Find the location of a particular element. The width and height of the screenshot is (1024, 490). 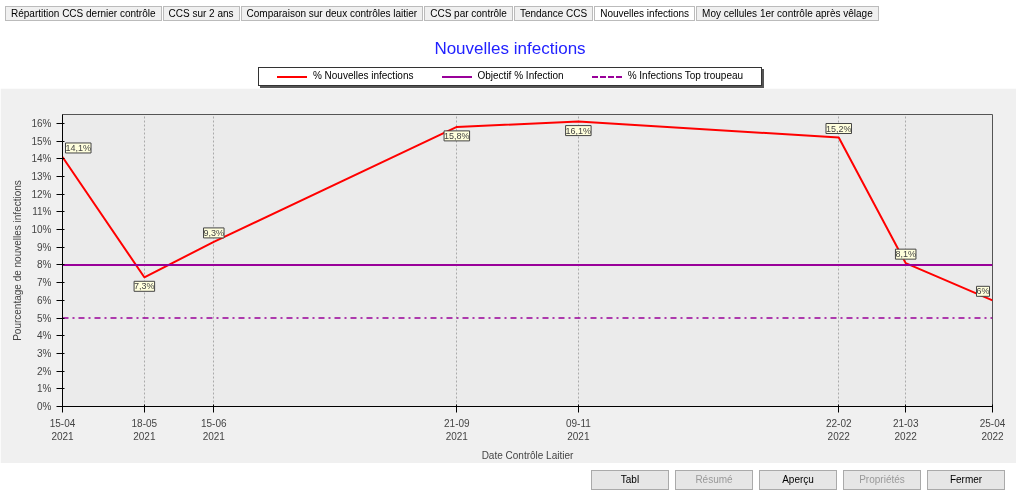

text: Aperçu is located at coordinates (798, 480).